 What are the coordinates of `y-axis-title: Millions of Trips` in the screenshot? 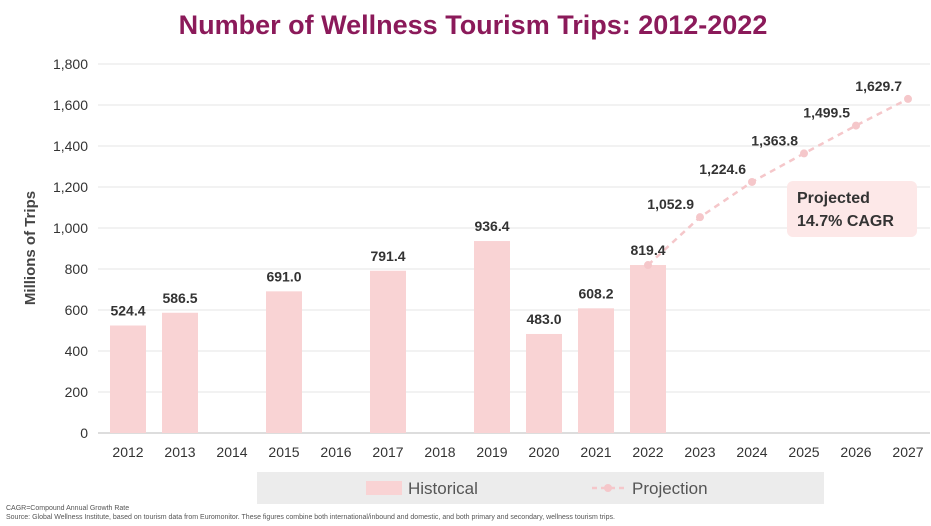 It's located at (30, 248).